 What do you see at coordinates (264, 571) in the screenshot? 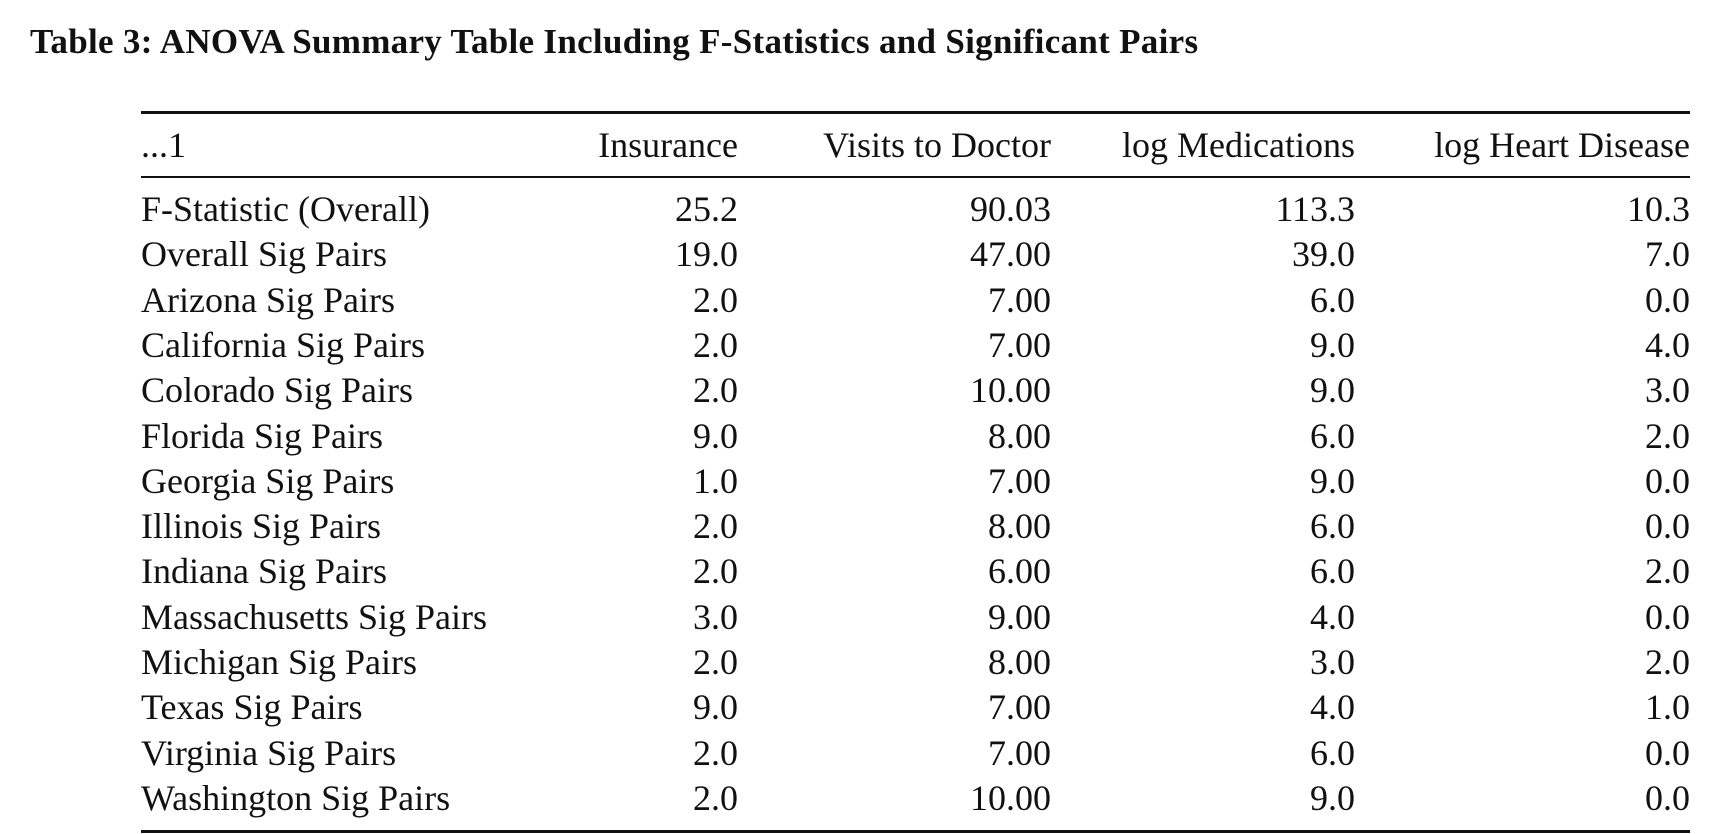
I see `row-label: Indiana Sig Pairs` at bounding box center [264, 571].